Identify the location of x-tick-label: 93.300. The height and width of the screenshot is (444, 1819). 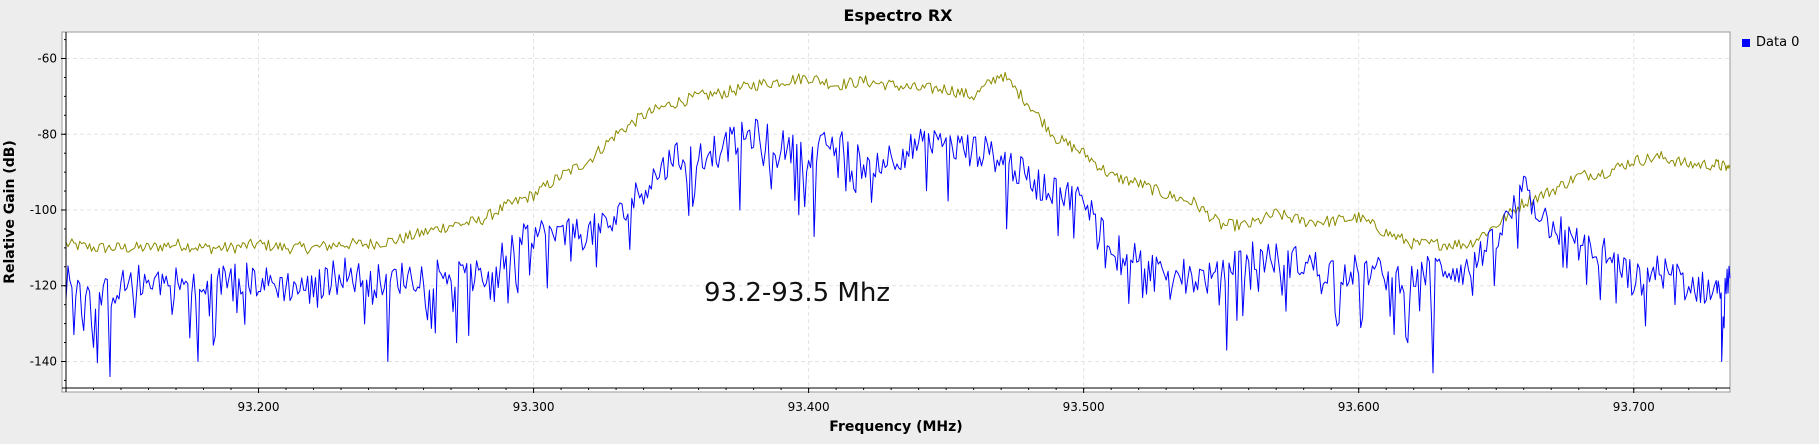
(534, 407).